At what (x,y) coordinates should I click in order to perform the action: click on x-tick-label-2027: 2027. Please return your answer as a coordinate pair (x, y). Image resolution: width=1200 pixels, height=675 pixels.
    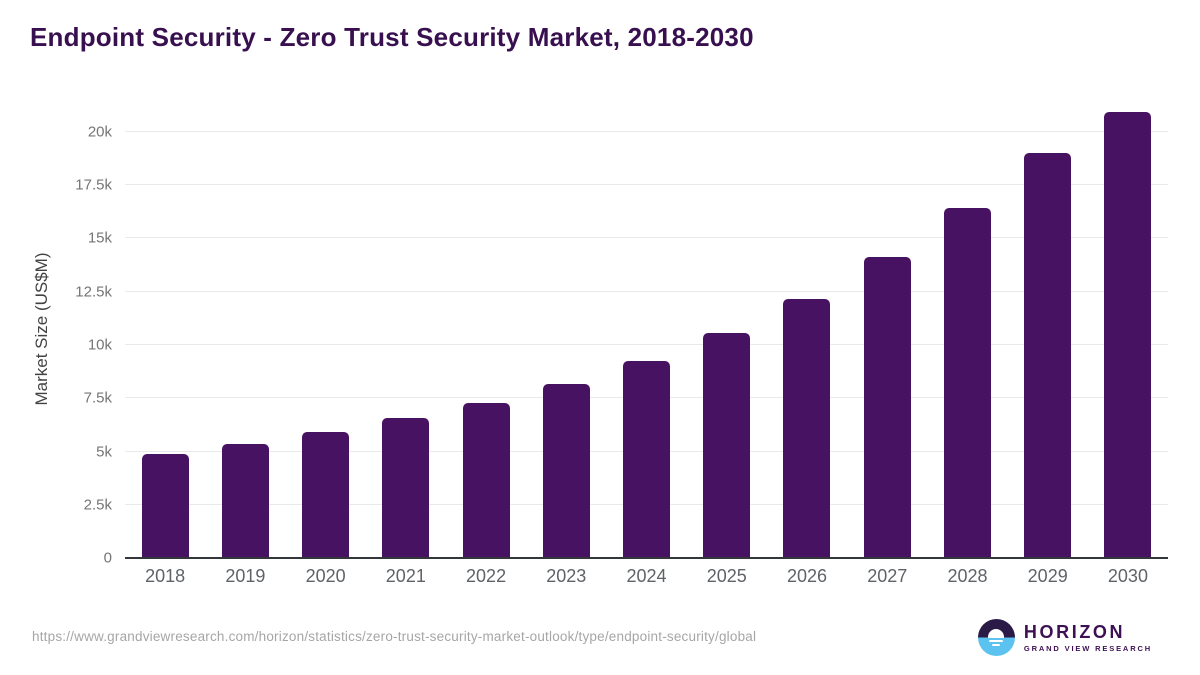
    Looking at the image, I should click on (887, 576).